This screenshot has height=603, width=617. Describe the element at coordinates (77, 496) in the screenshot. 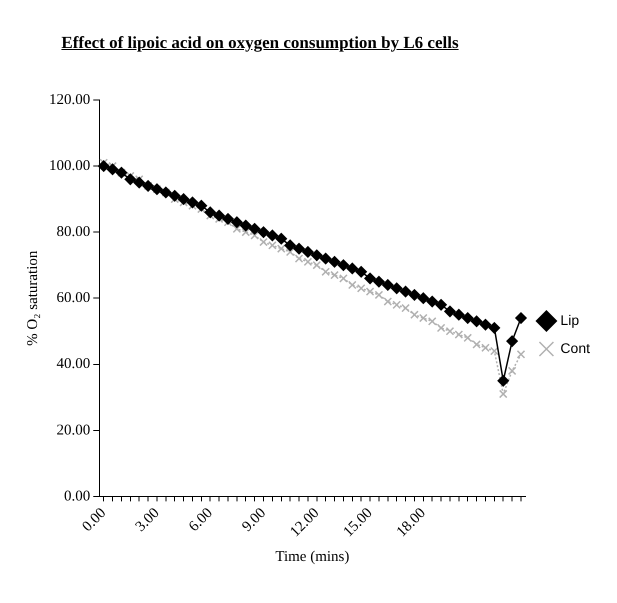

I see `y-tick-label: 0.00` at that location.